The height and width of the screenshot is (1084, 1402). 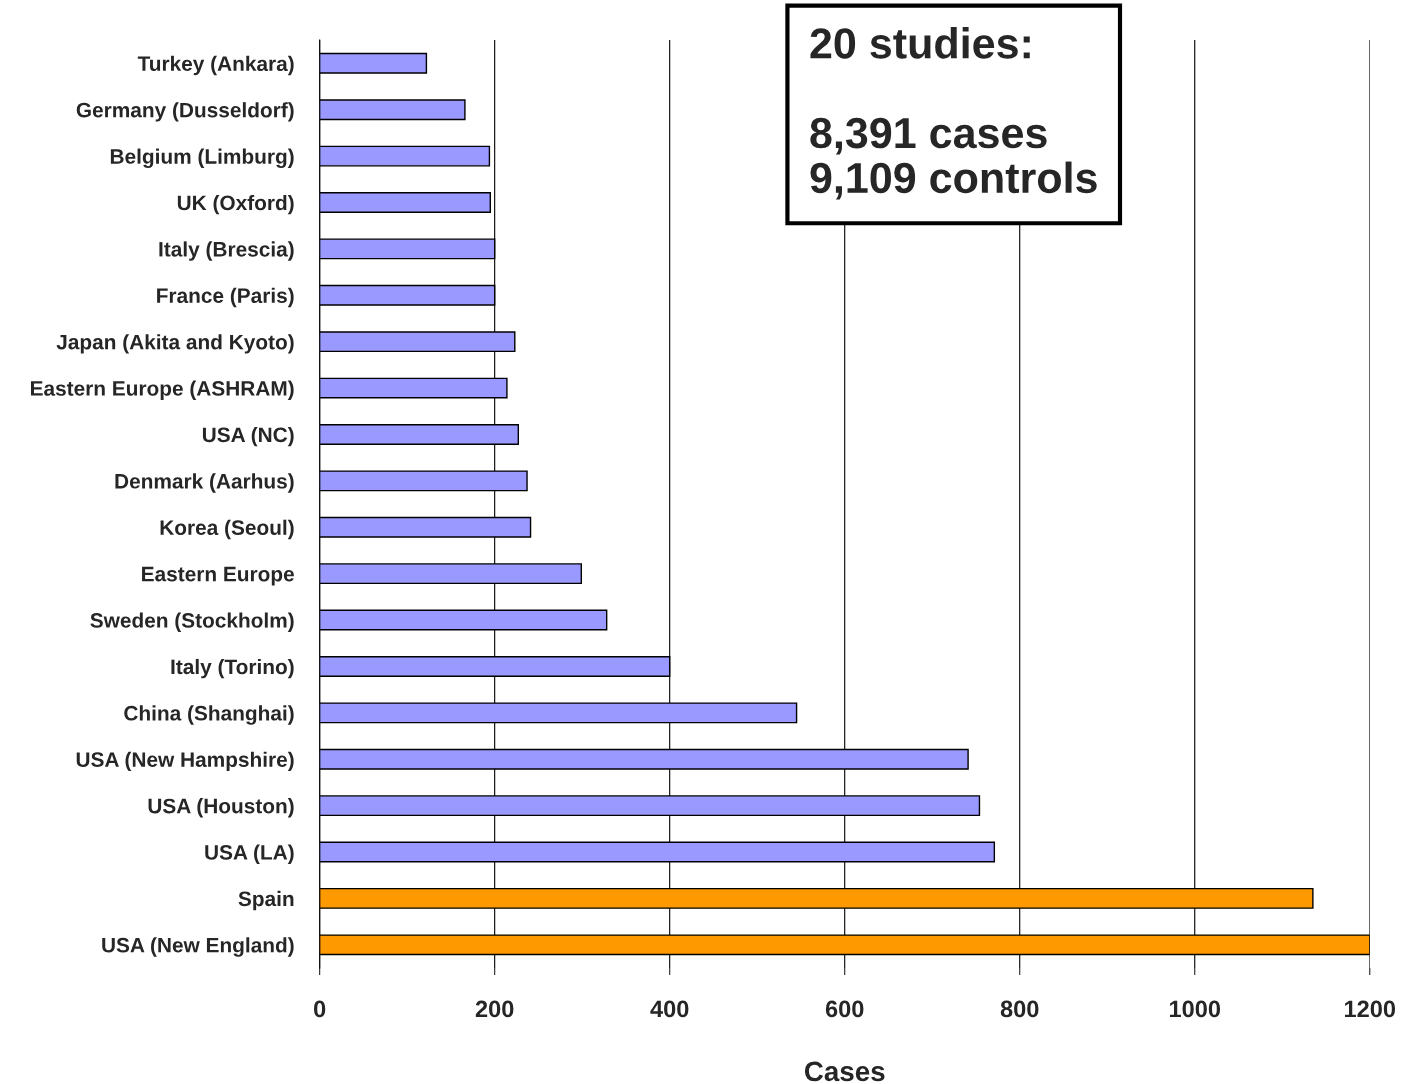 What do you see at coordinates (221, 808) in the screenshot?
I see `y-tick-label: USA (Houston)` at bounding box center [221, 808].